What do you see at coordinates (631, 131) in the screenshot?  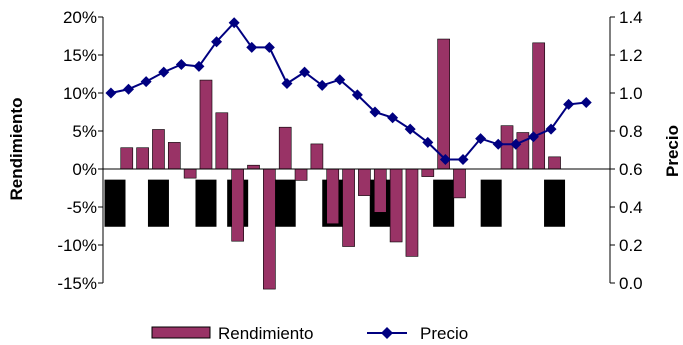 I see `right-tick-label: 0.8` at bounding box center [631, 131].